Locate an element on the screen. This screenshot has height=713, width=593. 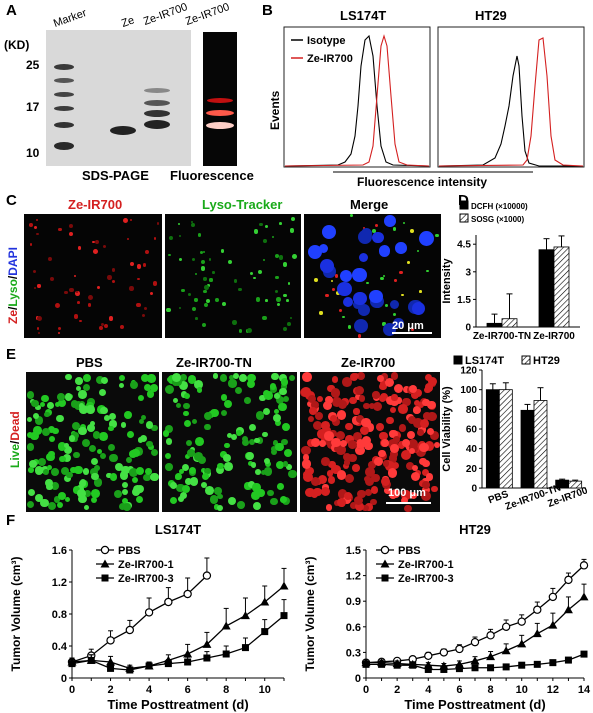
panel-b-title-right: HT29 is located at coordinates (491, 15).